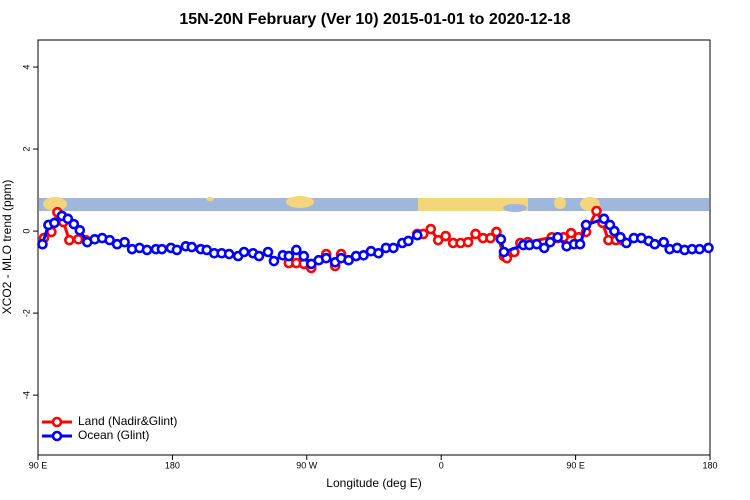 The width and height of the screenshot is (750, 500). I want to click on x-axis-title: Longitude (deg E), so click(373, 483).